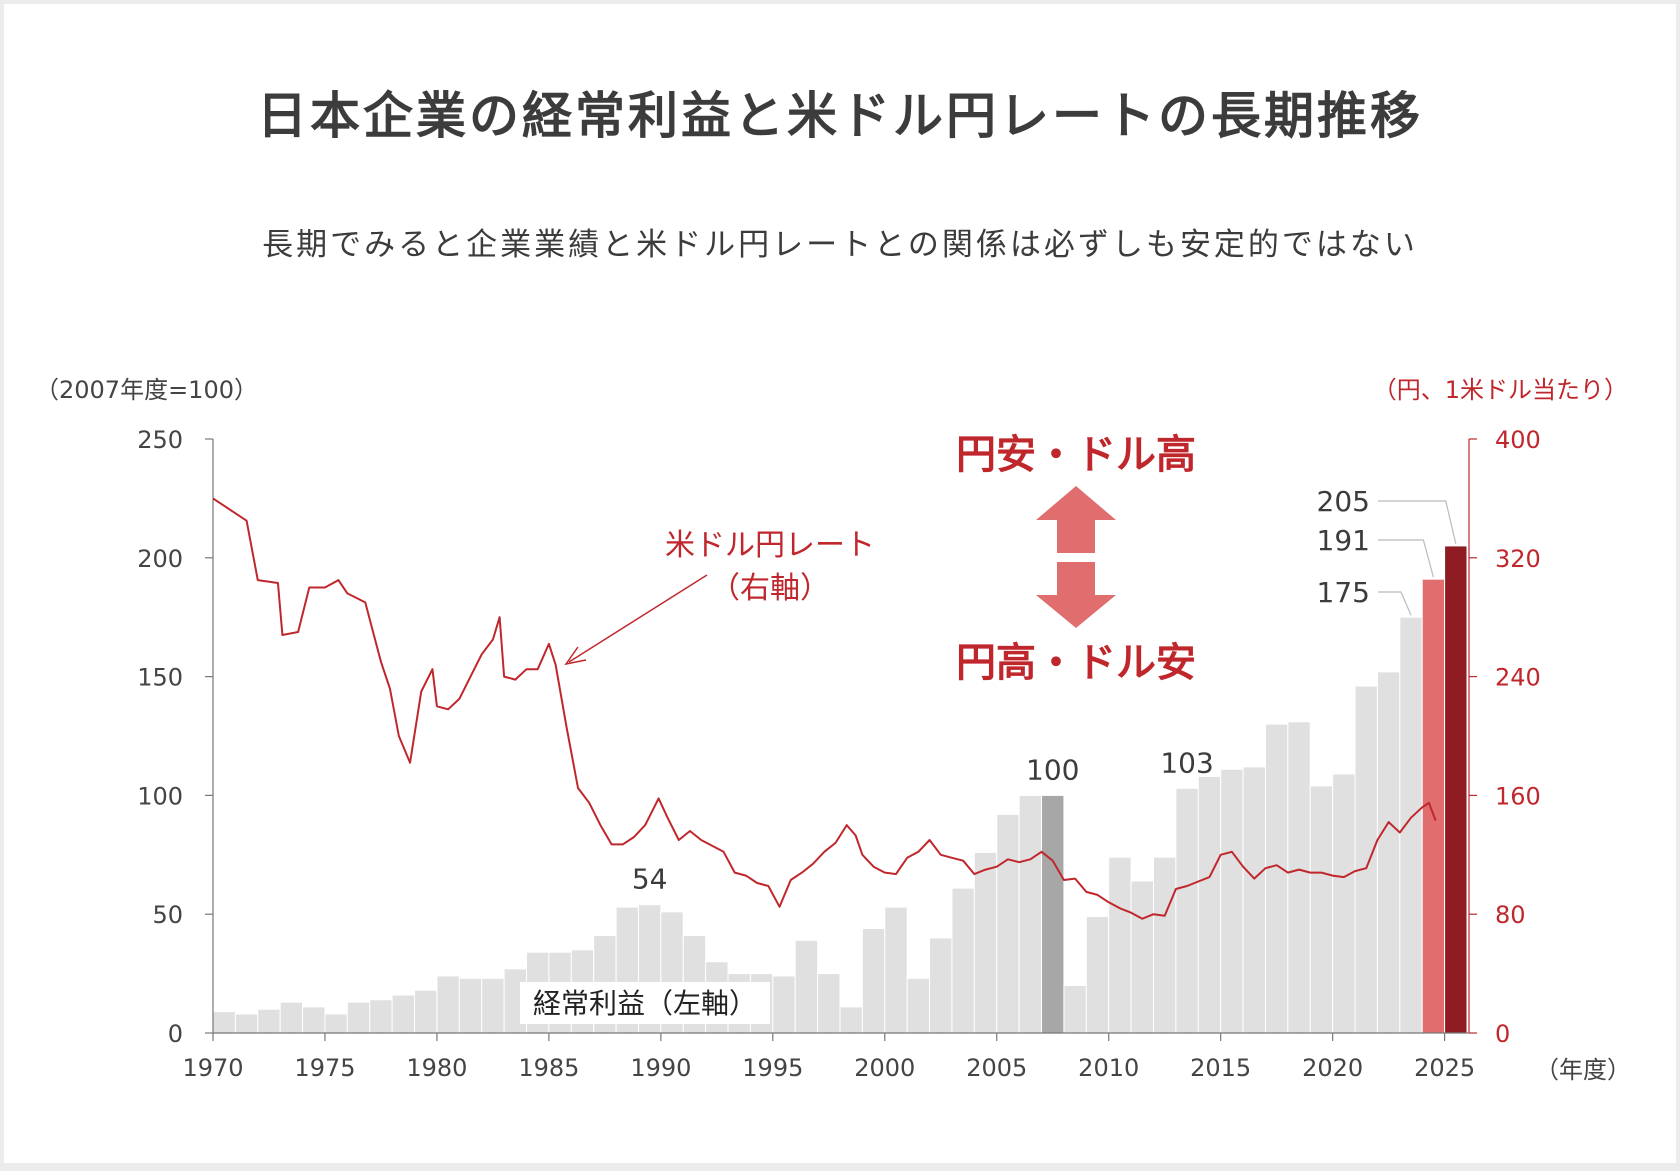 This screenshot has height=1171, width=1680. Describe the element at coordinates (784, 1004) in the screenshot. I see `profit-bar-1995` at that location.